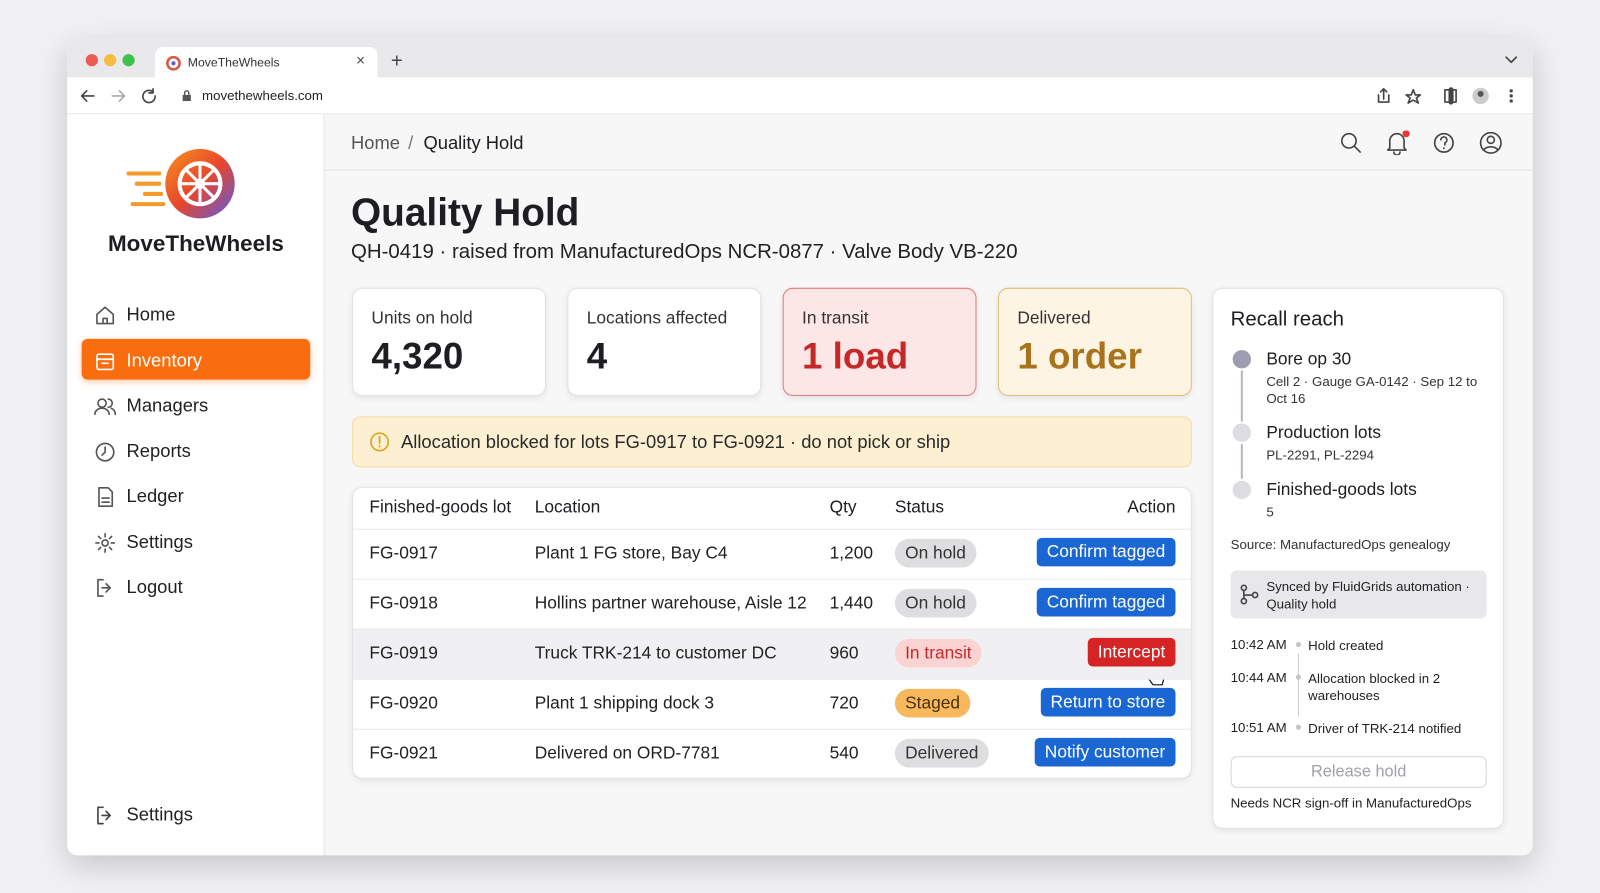 This screenshot has height=893, width=1600. I want to click on nav-item: Reports, so click(158, 450).